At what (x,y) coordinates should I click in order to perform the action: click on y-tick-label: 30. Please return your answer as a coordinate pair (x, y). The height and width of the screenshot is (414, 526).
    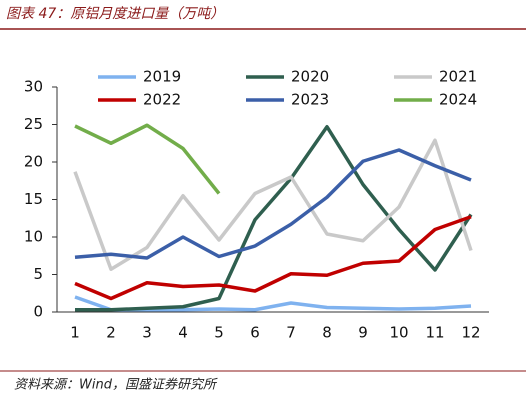
    Looking at the image, I should click on (33, 87).